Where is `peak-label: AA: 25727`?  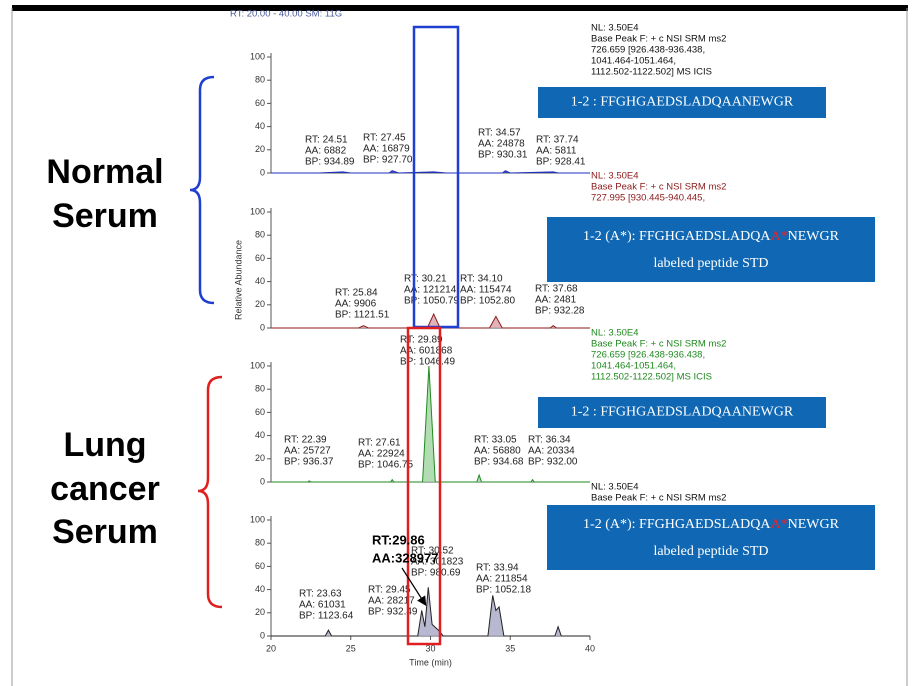
peak-label: AA: 25727 is located at coordinates (307, 451).